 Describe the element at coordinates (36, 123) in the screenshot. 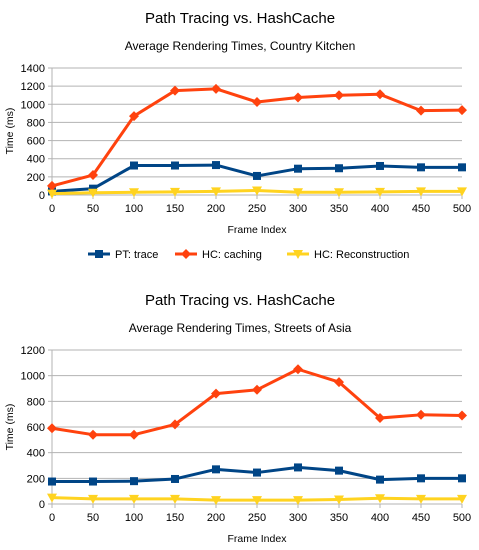

I see `y-tick-label: 800` at that location.